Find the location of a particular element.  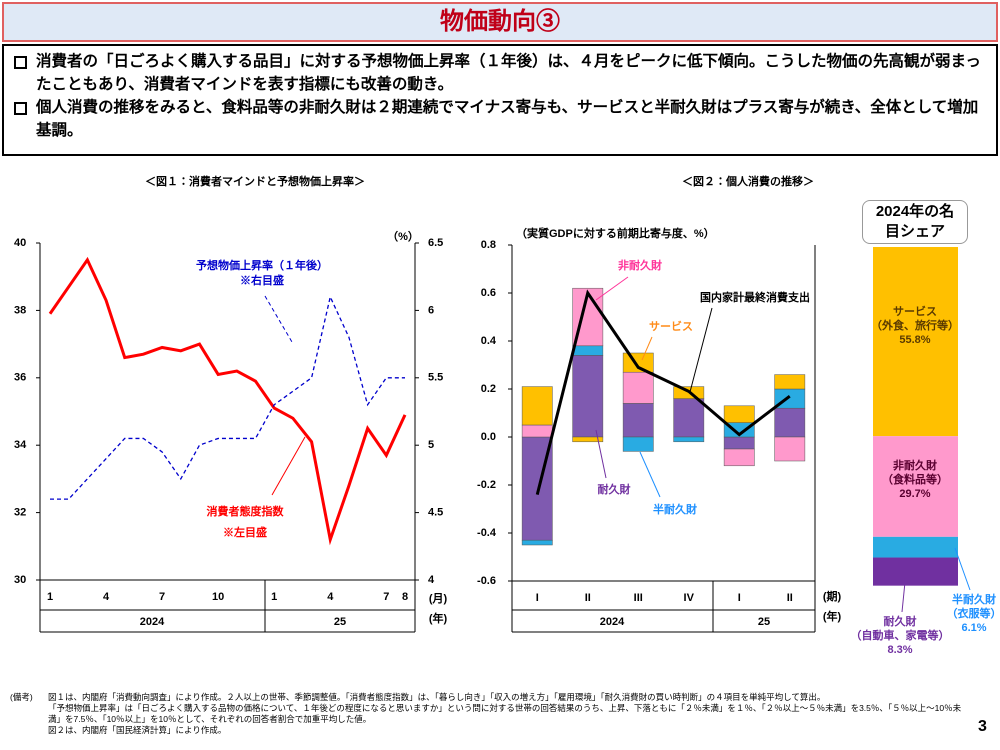

series-label: 予想物価上昇率（１年後） is located at coordinates (262, 265).